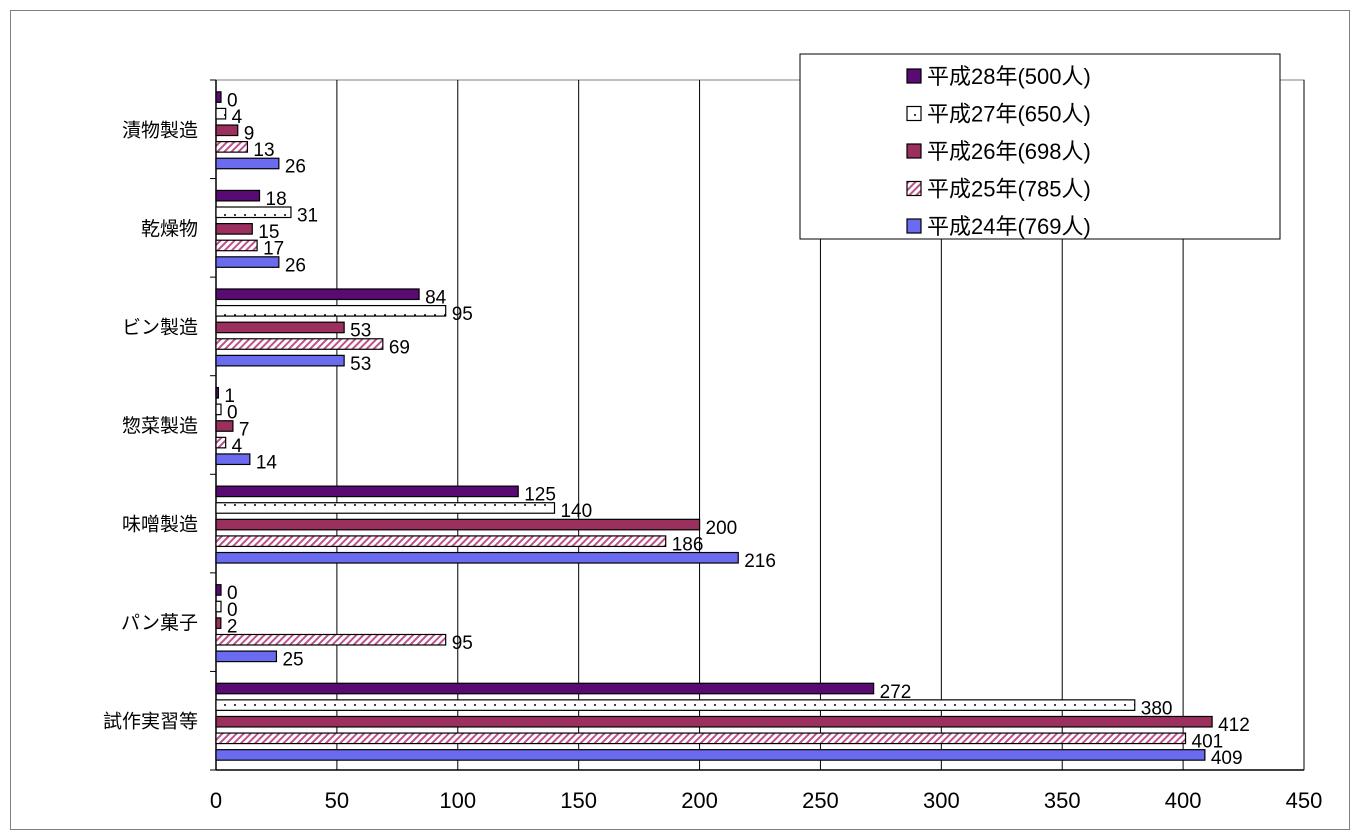  I want to click on x-tick-label: 300, so click(941, 800).